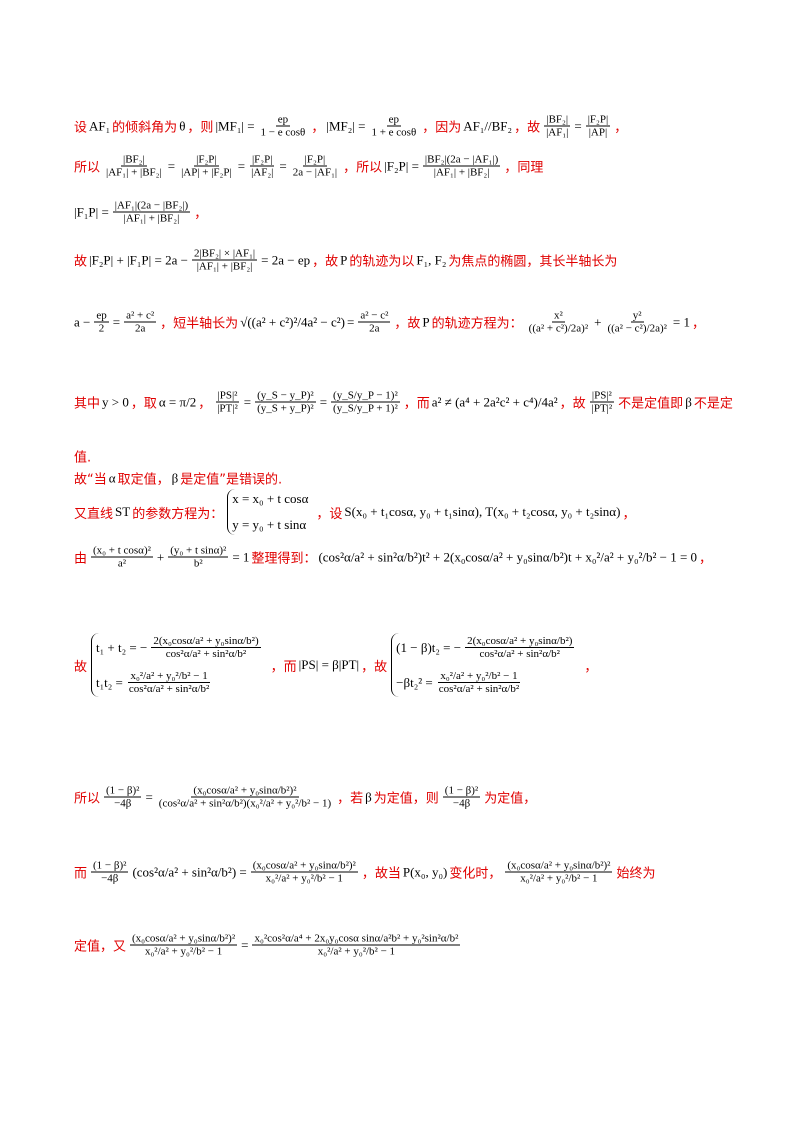 This screenshot has width=800, height=1132. I want to click on fraction: x₀²/a² + y₀²/b² − 1 cos²α/a² + sin²α/b², so click(169, 682).